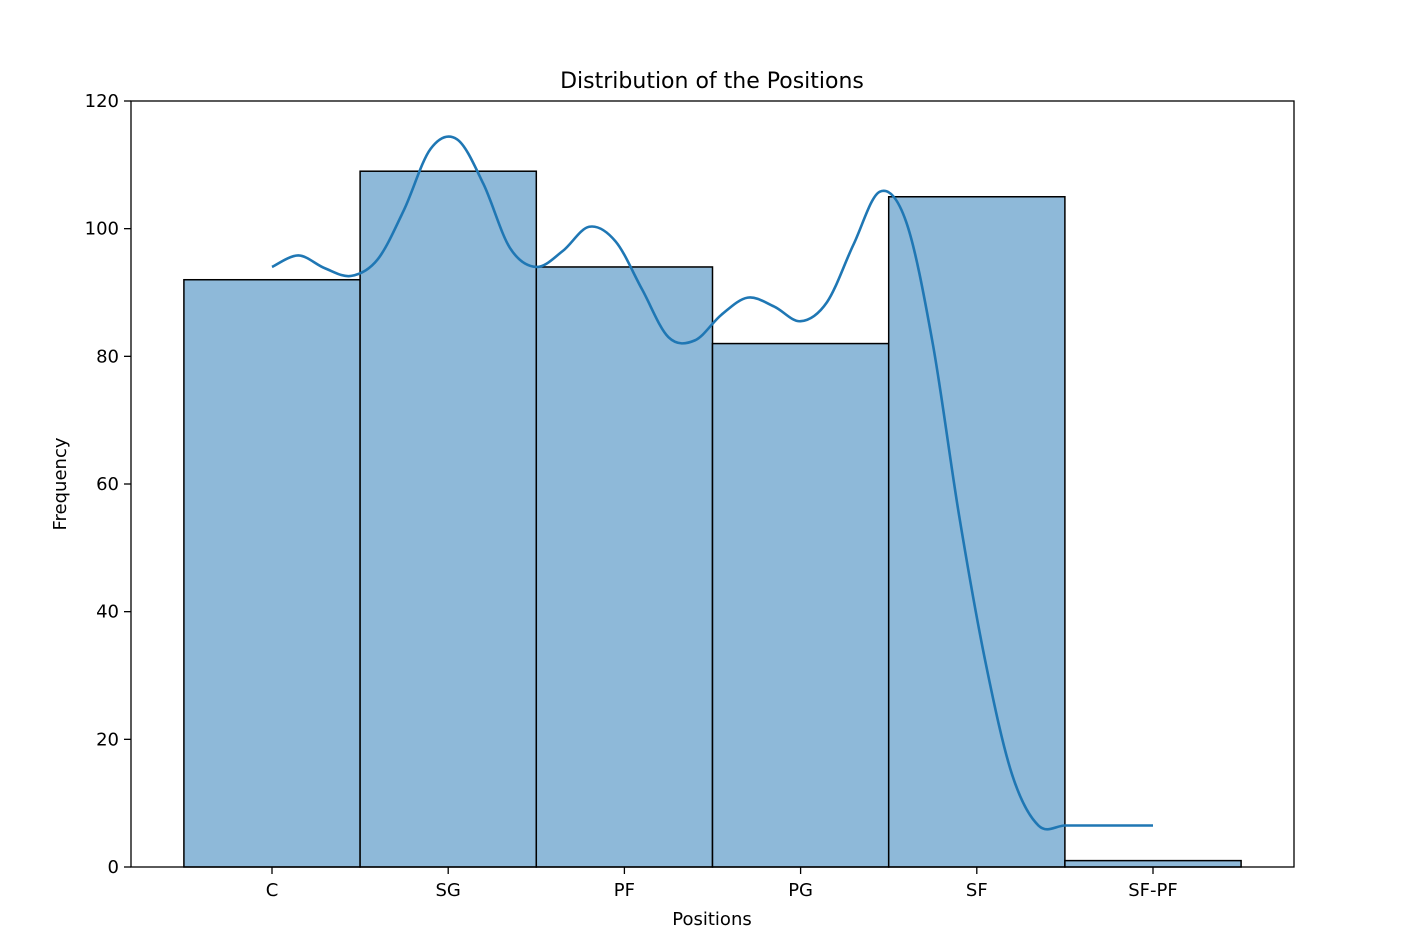 The height and width of the screenshot is (952, 1423). Describe the element at coordinates (624, 567) in the screenshot. I see `bar-pf` at that location.